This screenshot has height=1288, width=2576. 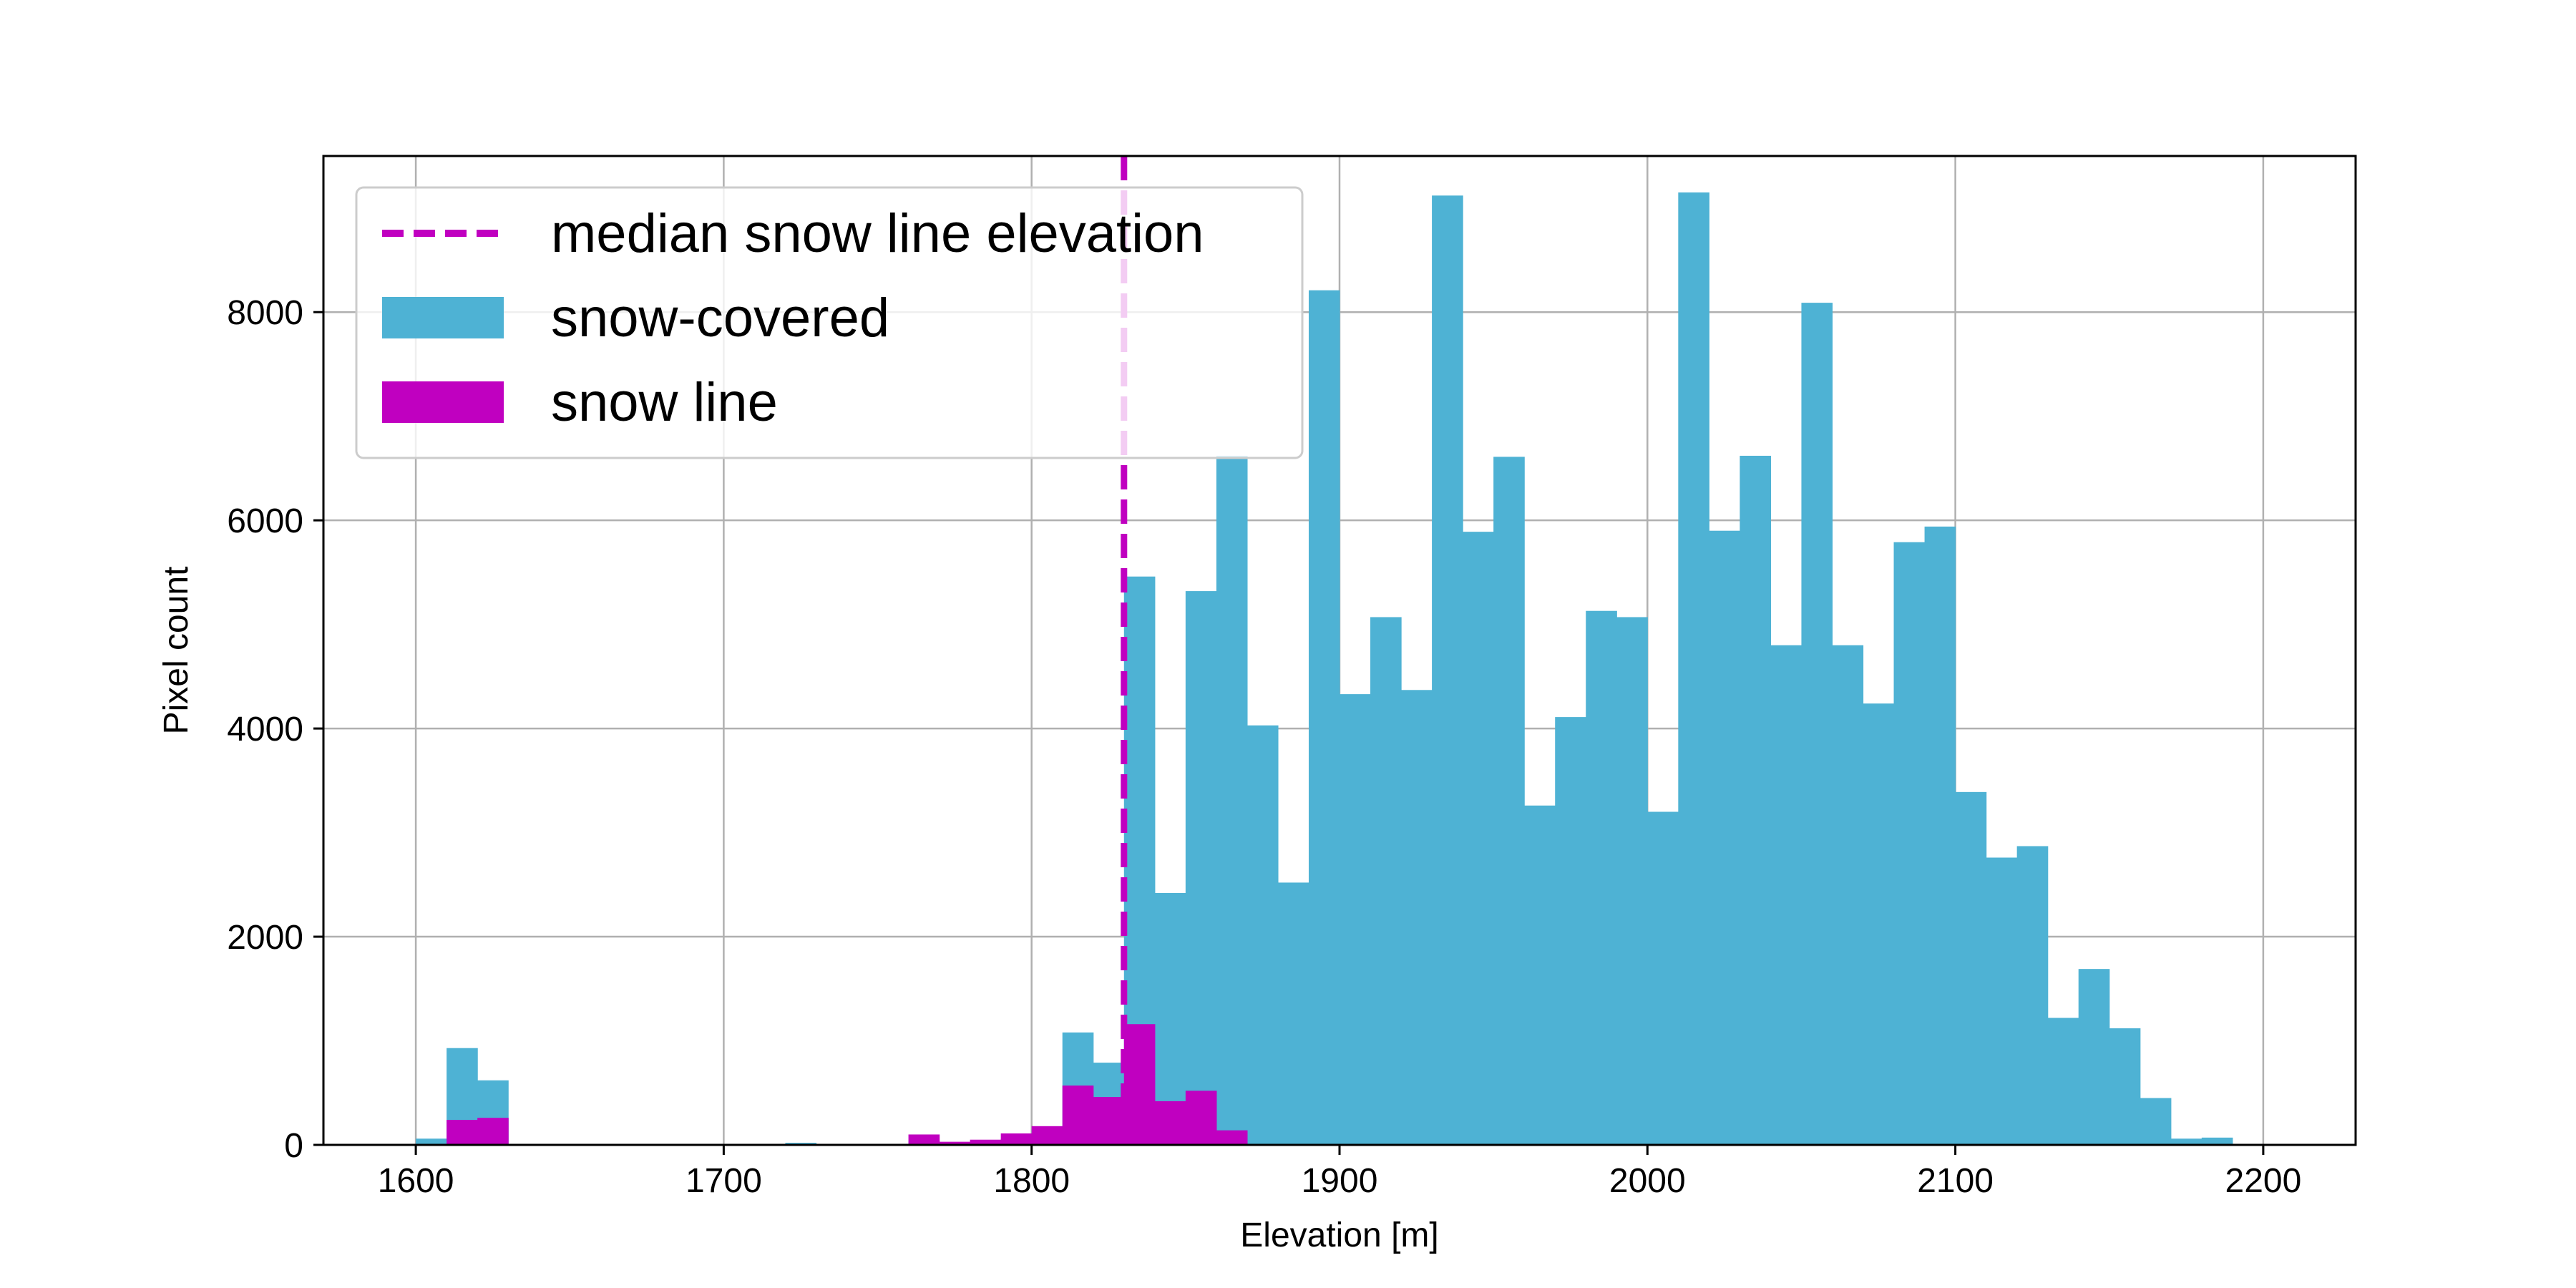 What do you see at coordinates (1031, 1181) in the screenshot?
I see `x-tick-label-1800: 1800` at bounding box center [1031, 1181].